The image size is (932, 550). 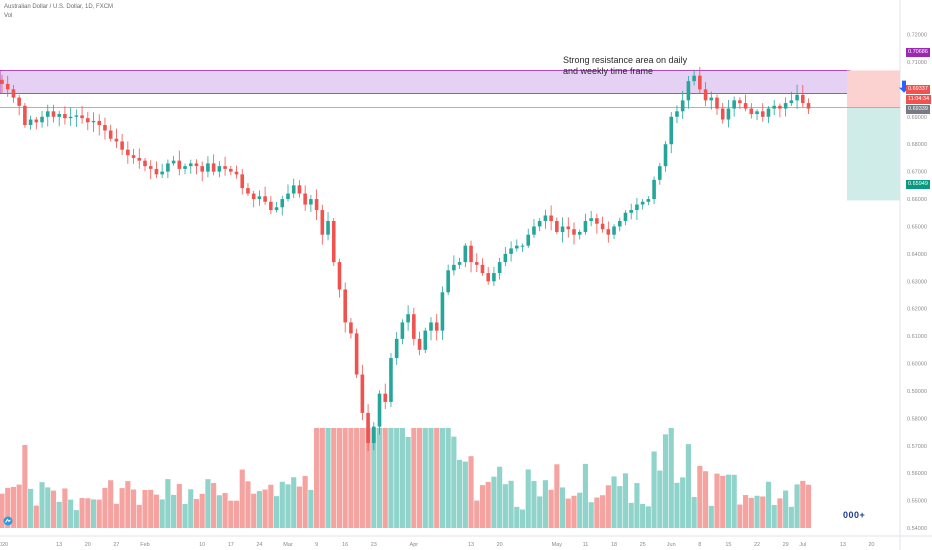 What do you see at coordinates (471, 545) in the screenshot?
I see `x-tick-label: 13` at bounding box center [471, 545].